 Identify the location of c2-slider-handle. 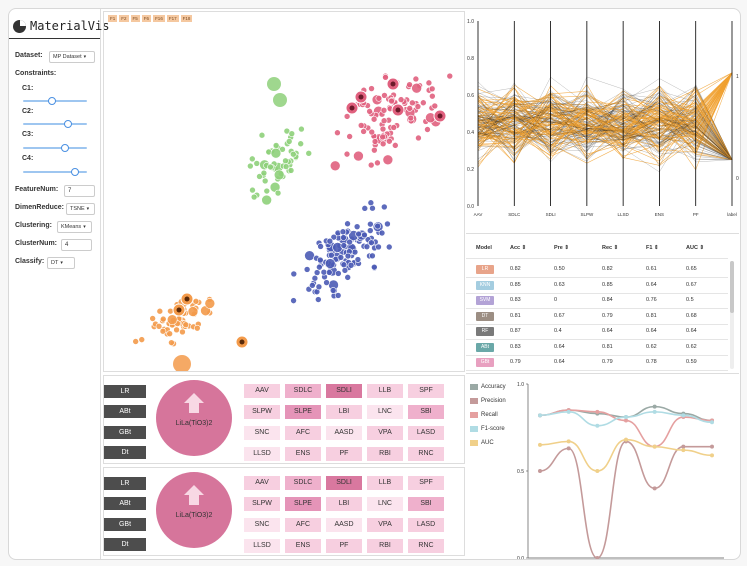
(67, 124).